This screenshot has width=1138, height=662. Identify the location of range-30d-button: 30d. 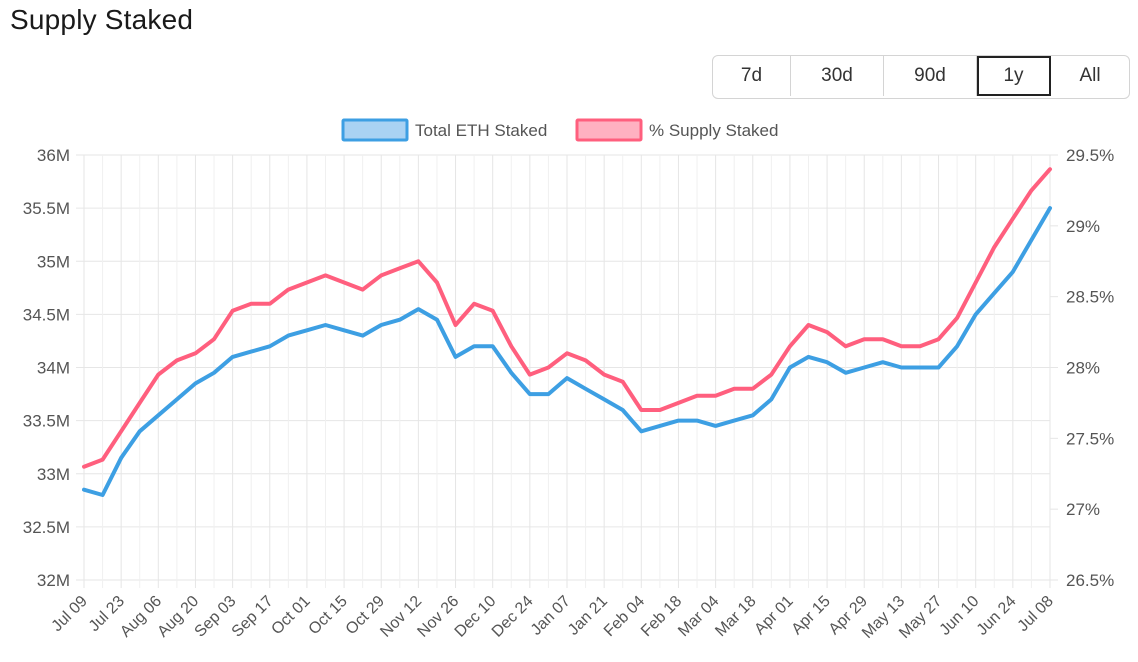
(837, 76).